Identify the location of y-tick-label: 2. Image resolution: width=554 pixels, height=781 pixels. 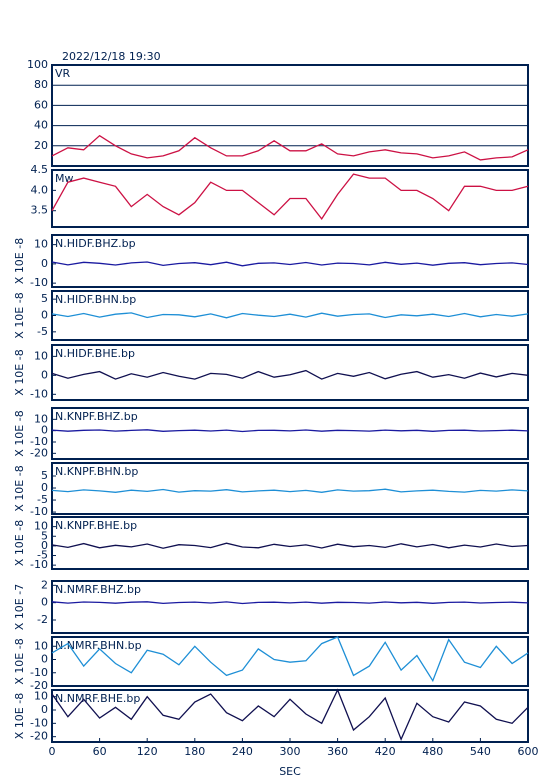
(44, 584).